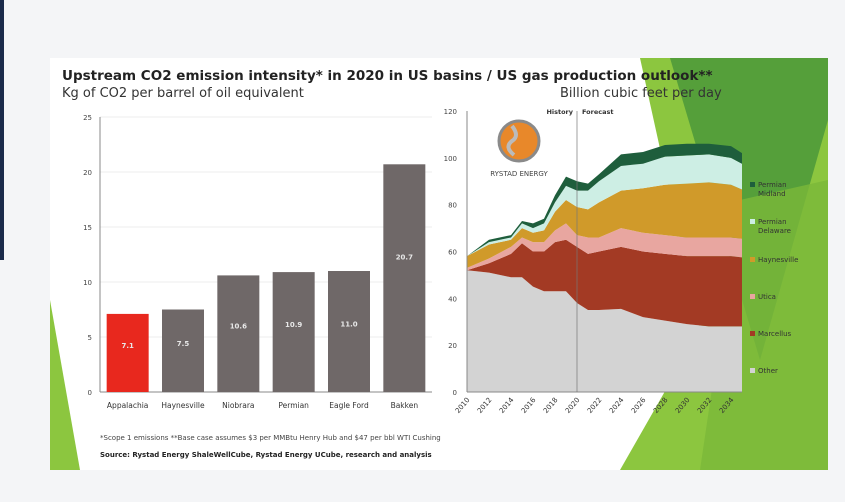  What do you see at coordinates (349, 405) in the screenshot?
I see `x-category-label: Eagle Ford` at bounding box center [349, 405].